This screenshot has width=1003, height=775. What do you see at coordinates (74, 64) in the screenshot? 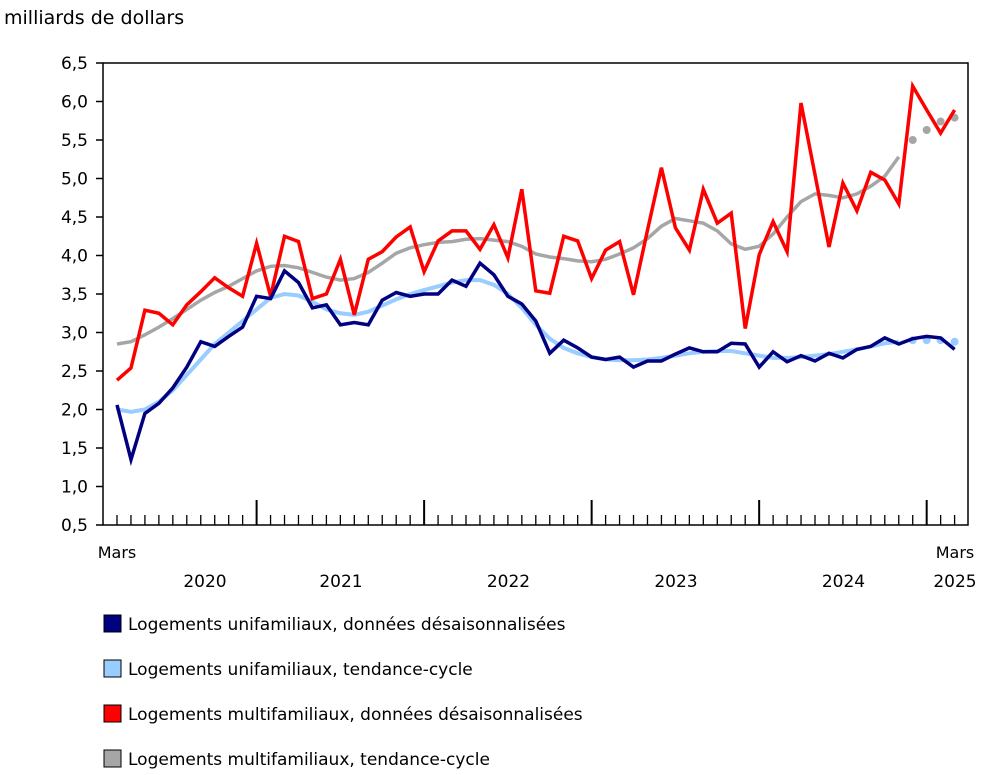
I see `y-tick-label: 6,5` at bounding box center [74, 64].